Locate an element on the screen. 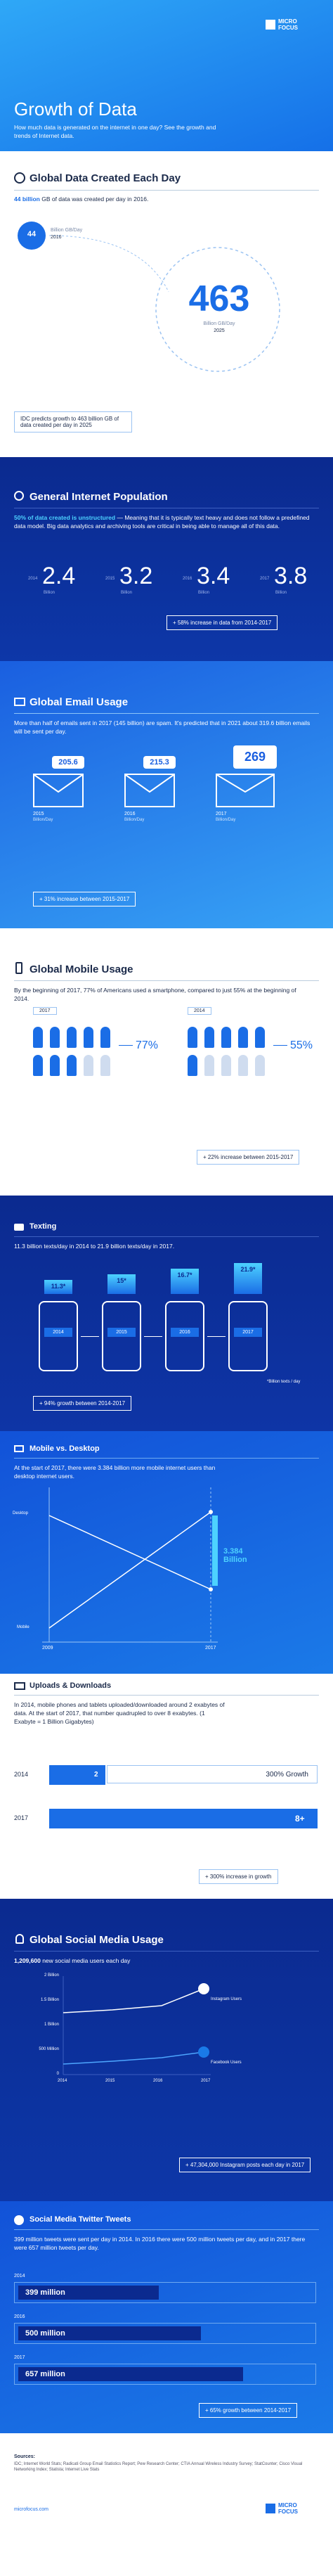  envelope-flap is located at coordinates (245, 783).